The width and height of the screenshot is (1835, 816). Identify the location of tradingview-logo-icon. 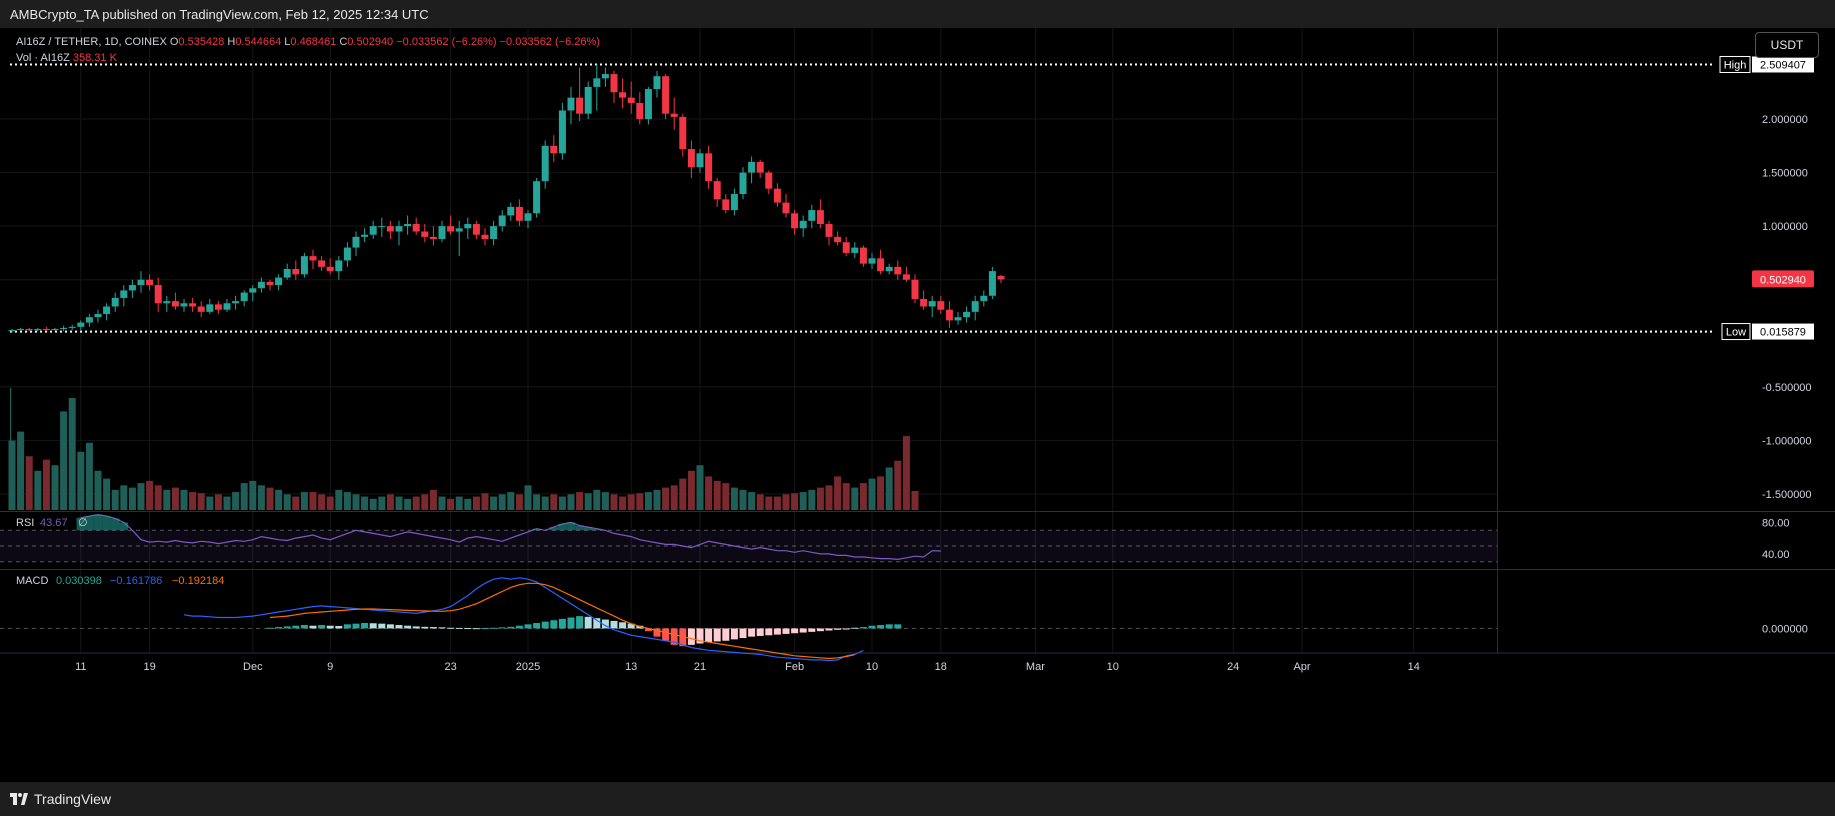
(19, 799).